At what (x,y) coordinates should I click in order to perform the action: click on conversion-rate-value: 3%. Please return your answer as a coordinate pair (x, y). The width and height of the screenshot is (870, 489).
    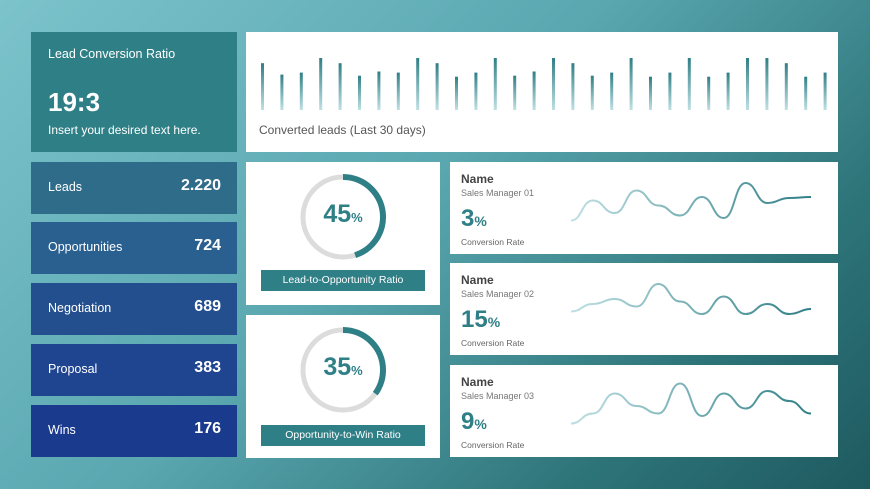
    Looking at the image, I should click on (474, 218).